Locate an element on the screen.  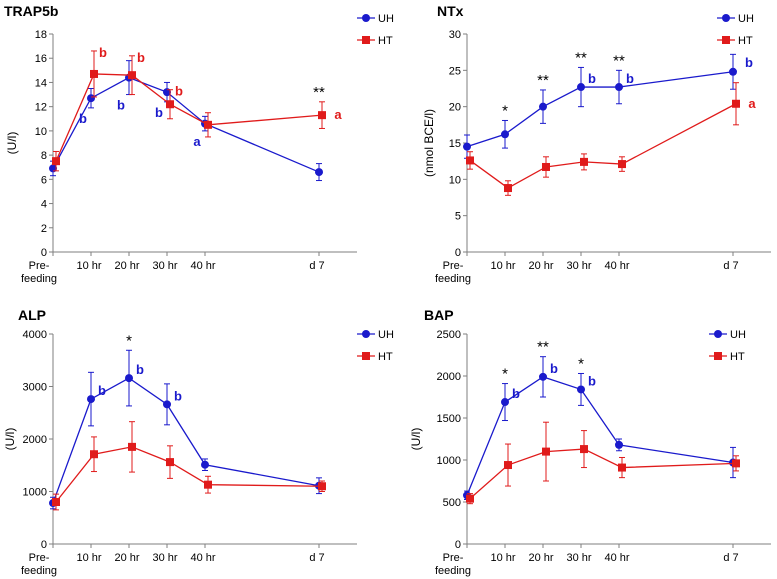
y-axis-label: (nmol BCE/l) is located at coordinates (429, 143).